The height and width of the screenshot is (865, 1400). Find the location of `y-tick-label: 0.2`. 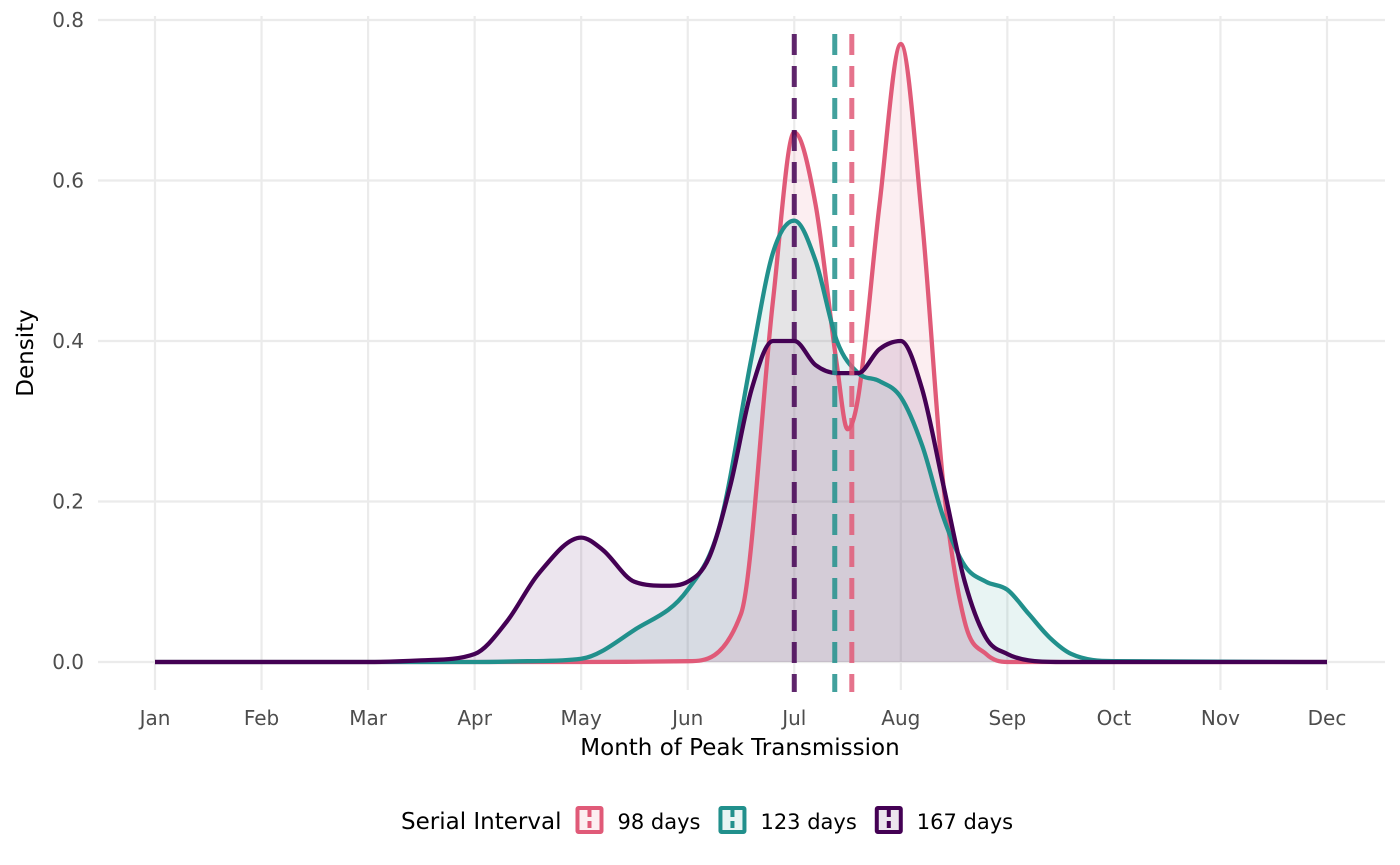

y-tick-label: 0.2 is located at coordinates (68, 502).